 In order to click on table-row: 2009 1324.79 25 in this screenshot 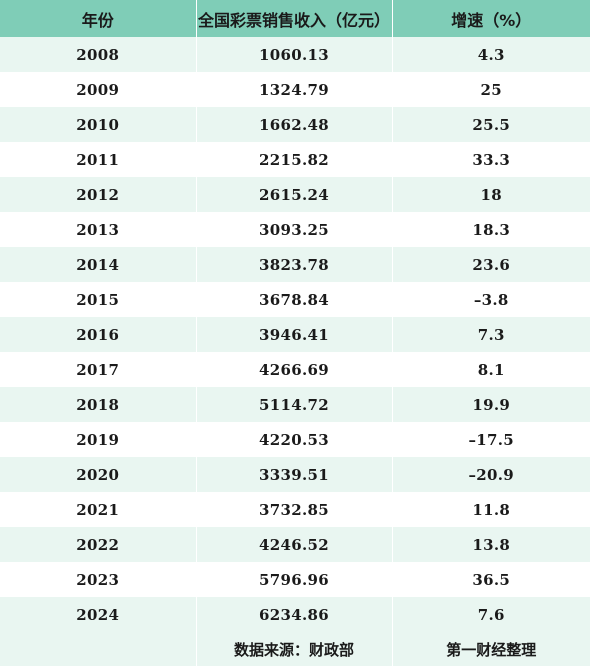, I will do `click(295, 89)`.